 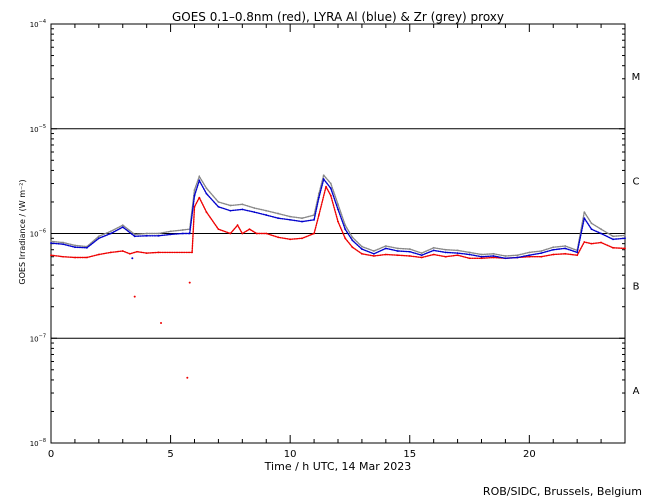 I want to click on x-tick-label: 5, so click(x=170, y=454).